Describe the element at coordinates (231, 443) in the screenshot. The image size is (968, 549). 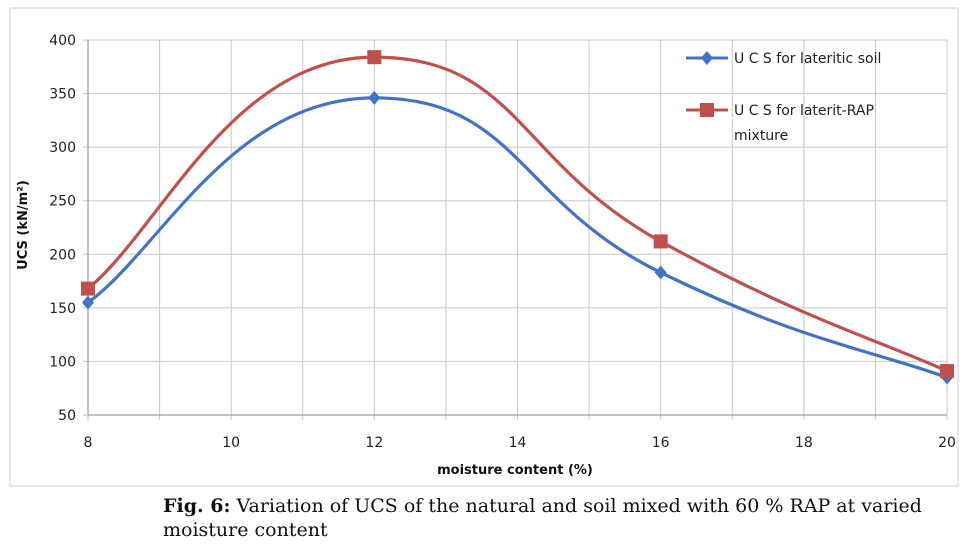
I see `x-tick-label: 10` at that location.